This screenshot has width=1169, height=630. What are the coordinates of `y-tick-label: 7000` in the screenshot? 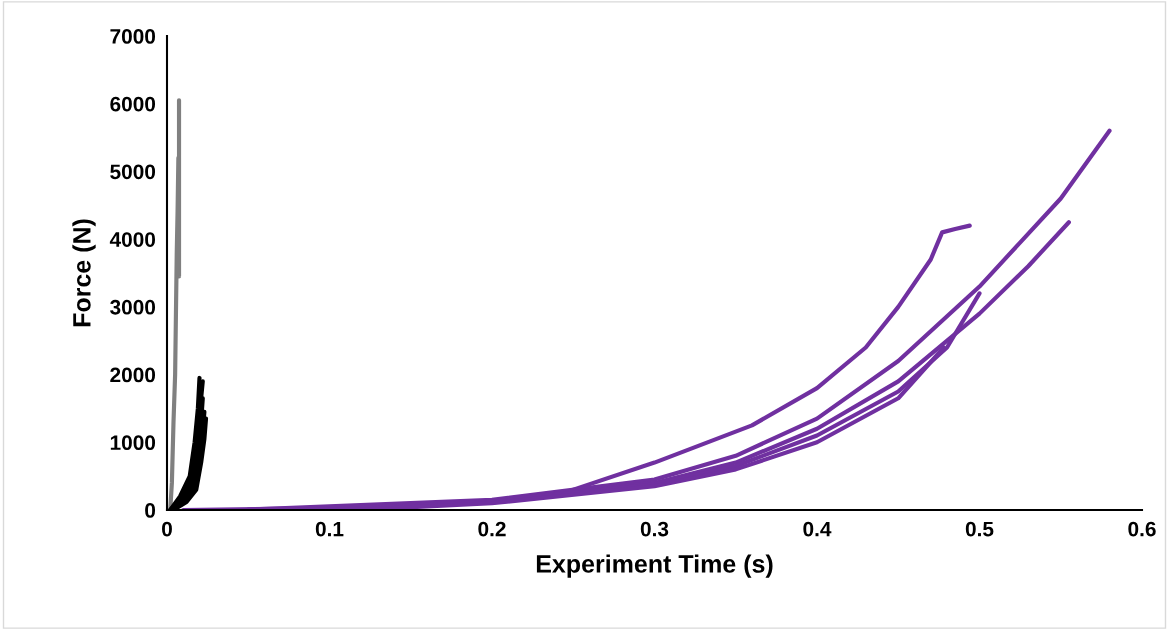 It's located at (133, 36).